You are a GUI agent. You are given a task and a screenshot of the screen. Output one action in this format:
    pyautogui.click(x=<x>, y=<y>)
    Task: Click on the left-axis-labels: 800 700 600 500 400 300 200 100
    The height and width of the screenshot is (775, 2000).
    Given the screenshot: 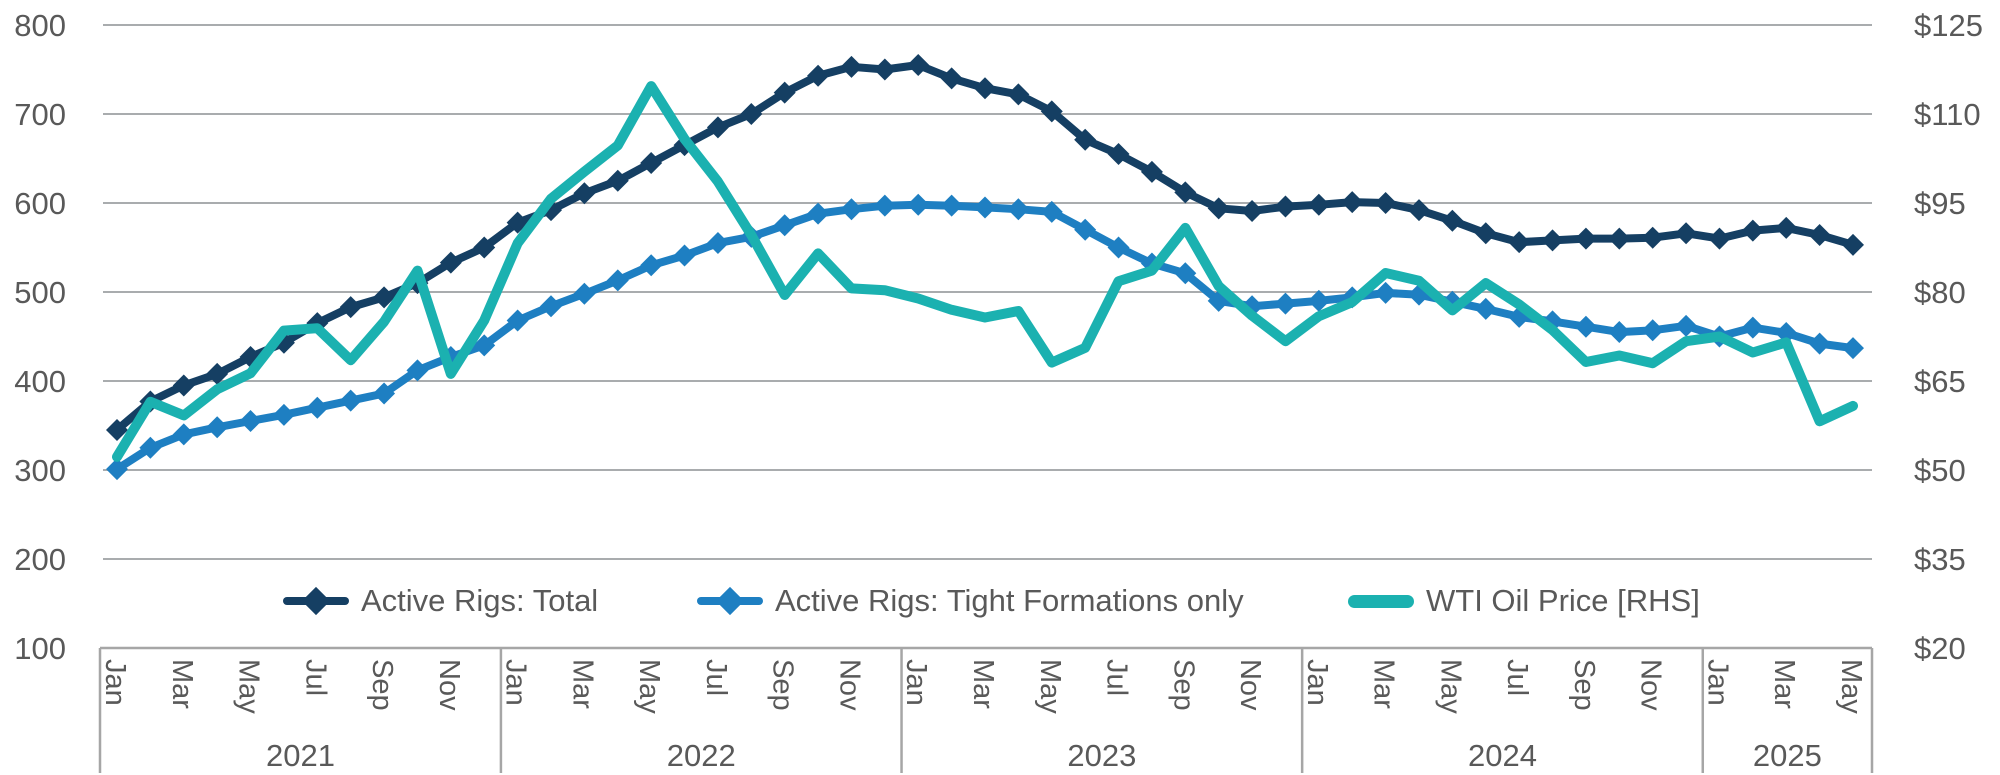 What is the action you would take?
    pyautogui.click(x=40, y=337)
    